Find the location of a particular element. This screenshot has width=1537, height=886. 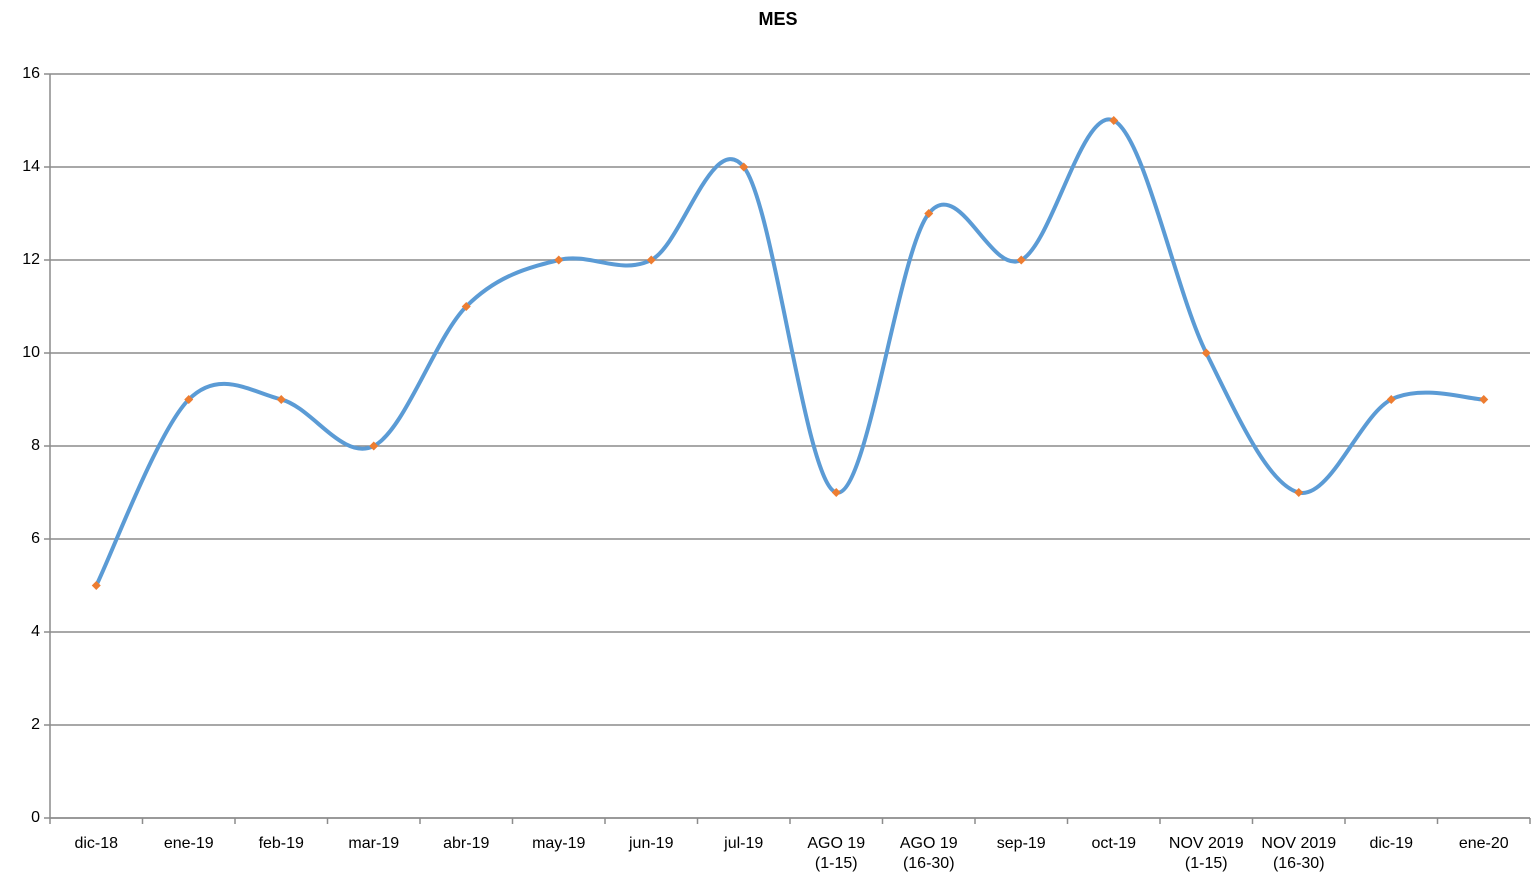

x-tick-label: jul-19 is located at coordinates (744, 843).